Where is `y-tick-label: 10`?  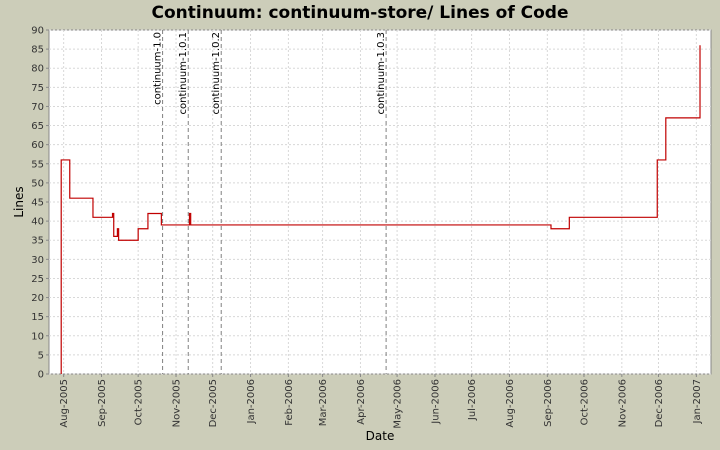 y-tick-label: 10 is located at coordinates (37, 336).